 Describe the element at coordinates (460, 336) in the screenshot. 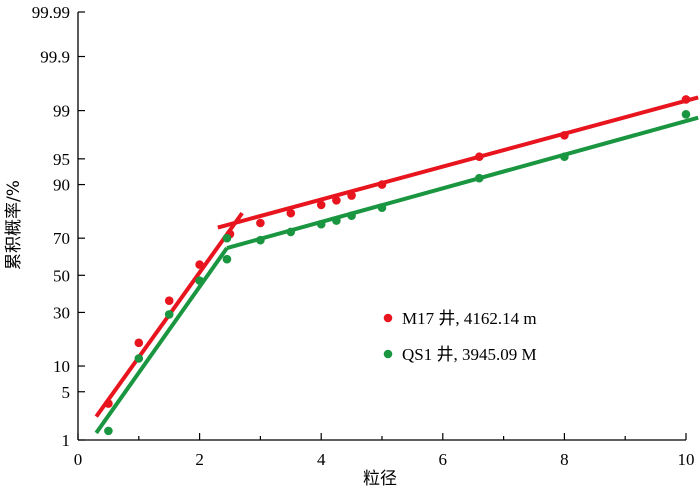

I see `legend: M17 井, 4162.14 m QS1 井, 3945.09 M` at that location.